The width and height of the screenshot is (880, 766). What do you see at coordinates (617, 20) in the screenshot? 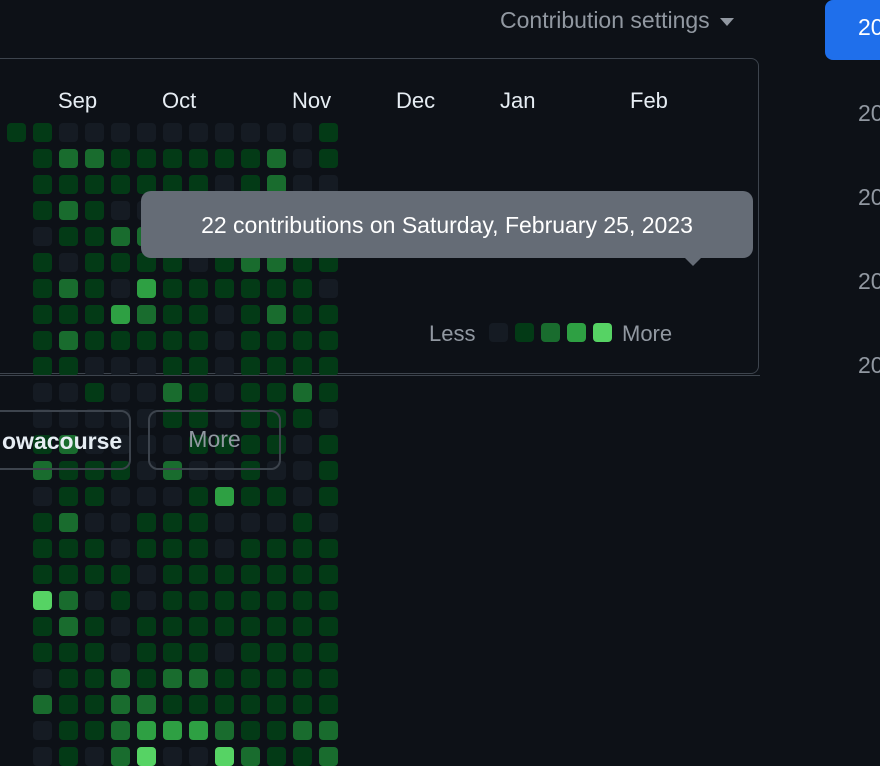
I see `contribution-settings-dropdown: Contribution settings` at bounding box center [617, 20].